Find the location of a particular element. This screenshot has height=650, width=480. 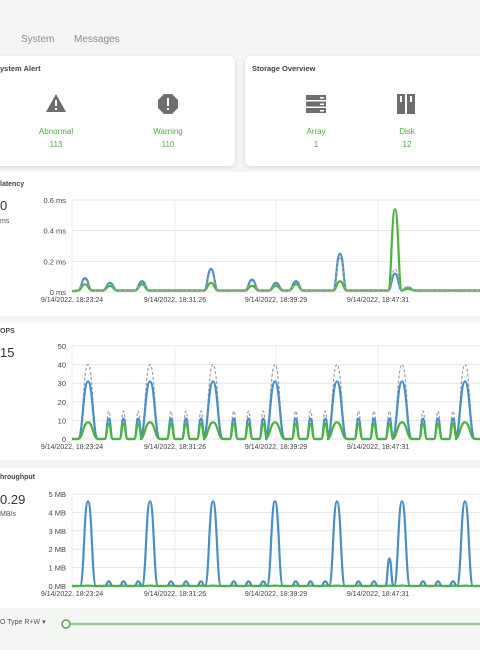

disk-stat: Disk 12 is located at coordinates (407, 138).